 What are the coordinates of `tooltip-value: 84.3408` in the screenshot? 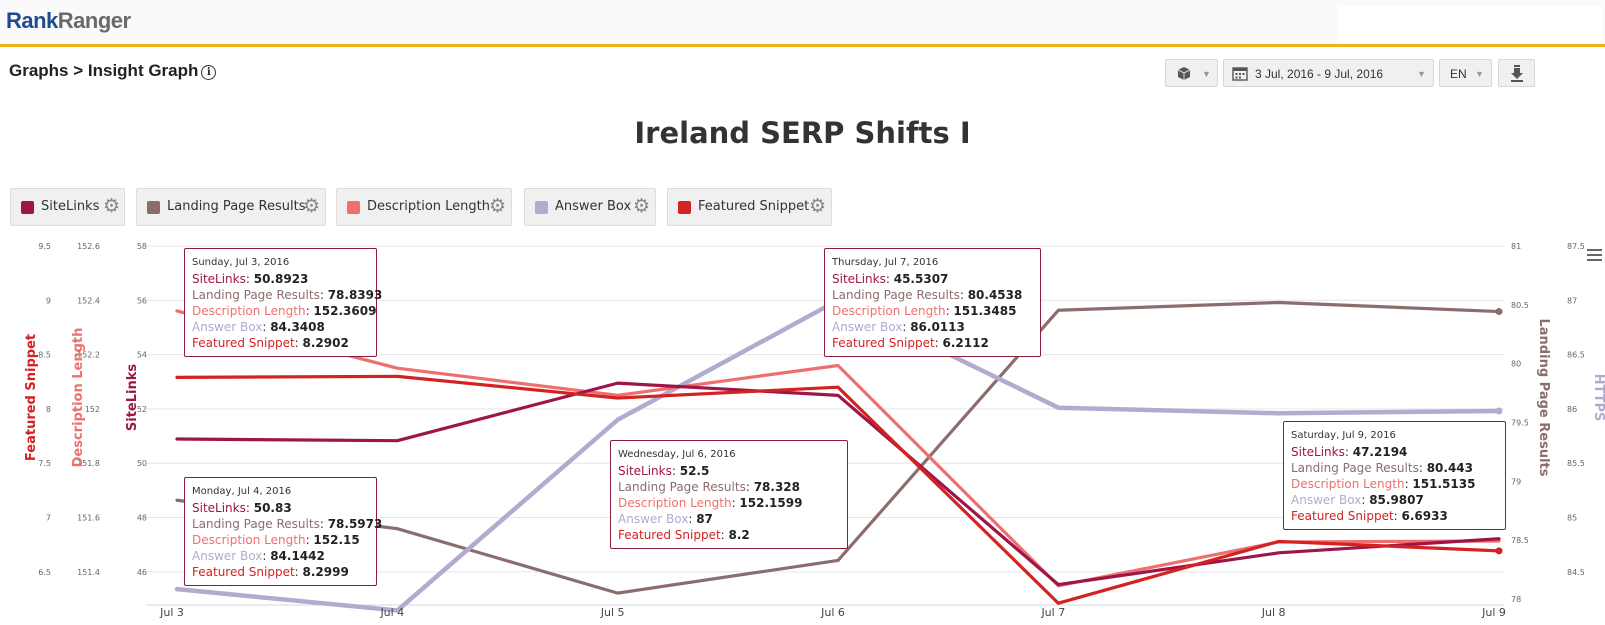 It's located at (297, 327).